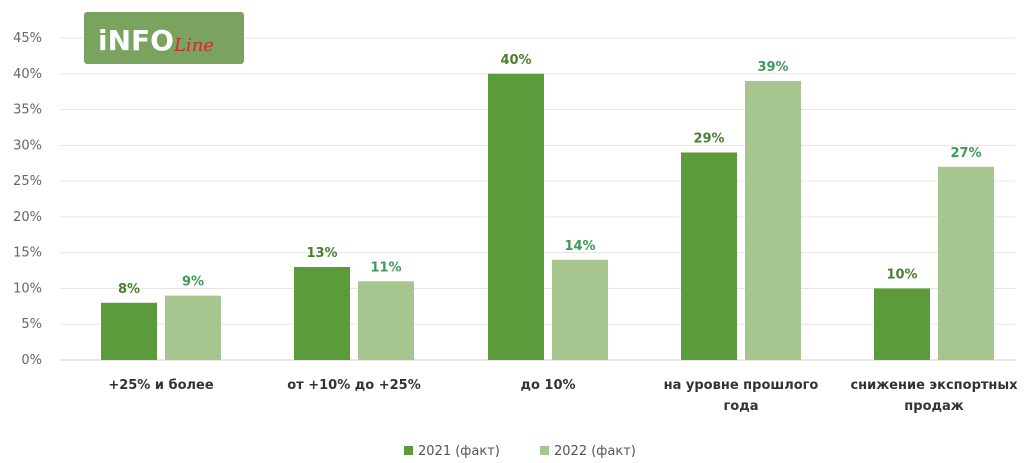  What do you see at coordinates (772, 67) in the screenshot?
I see `data-label: 39%` at bounding box center [772, 67].